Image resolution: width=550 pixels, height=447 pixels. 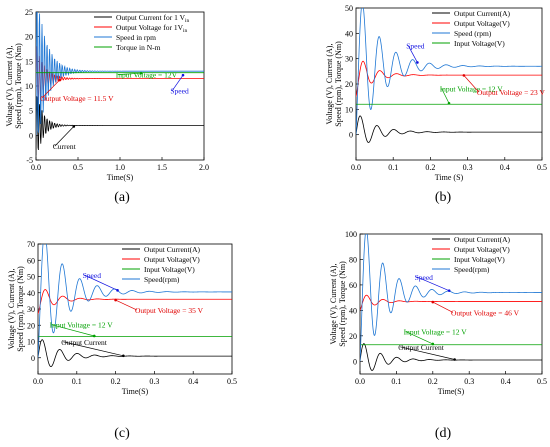 I want to click on annotation-label: Current, so click(x=65, y=146).